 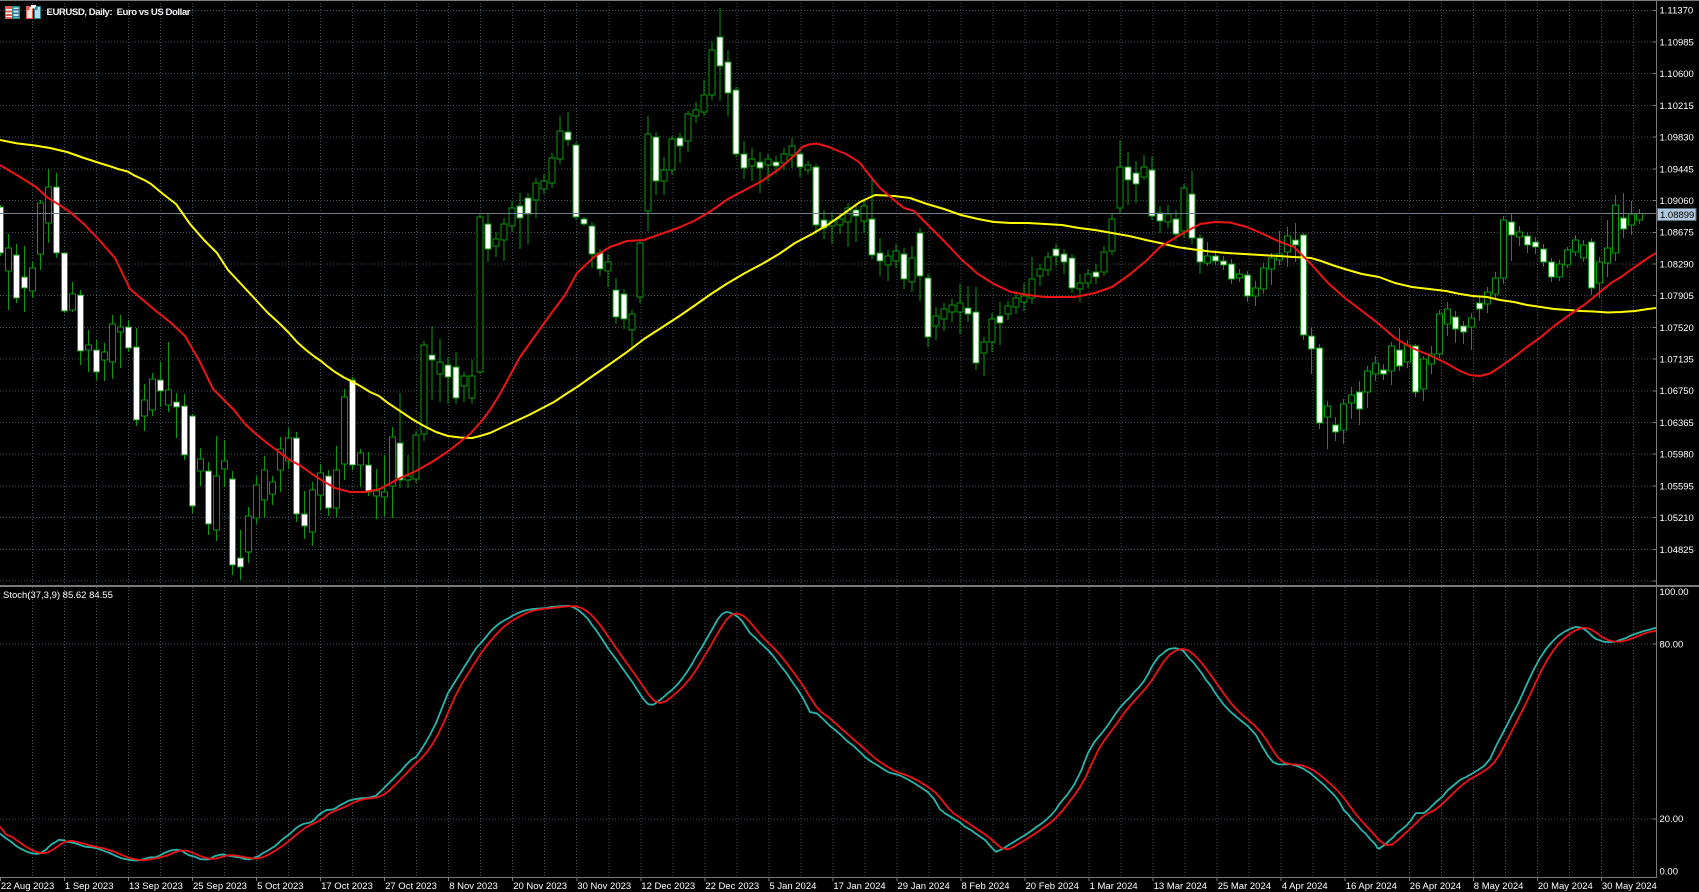 I want to click on svg-text: Stoch(37,3,9) 85.62 84.55, so click(x=58, y=595).